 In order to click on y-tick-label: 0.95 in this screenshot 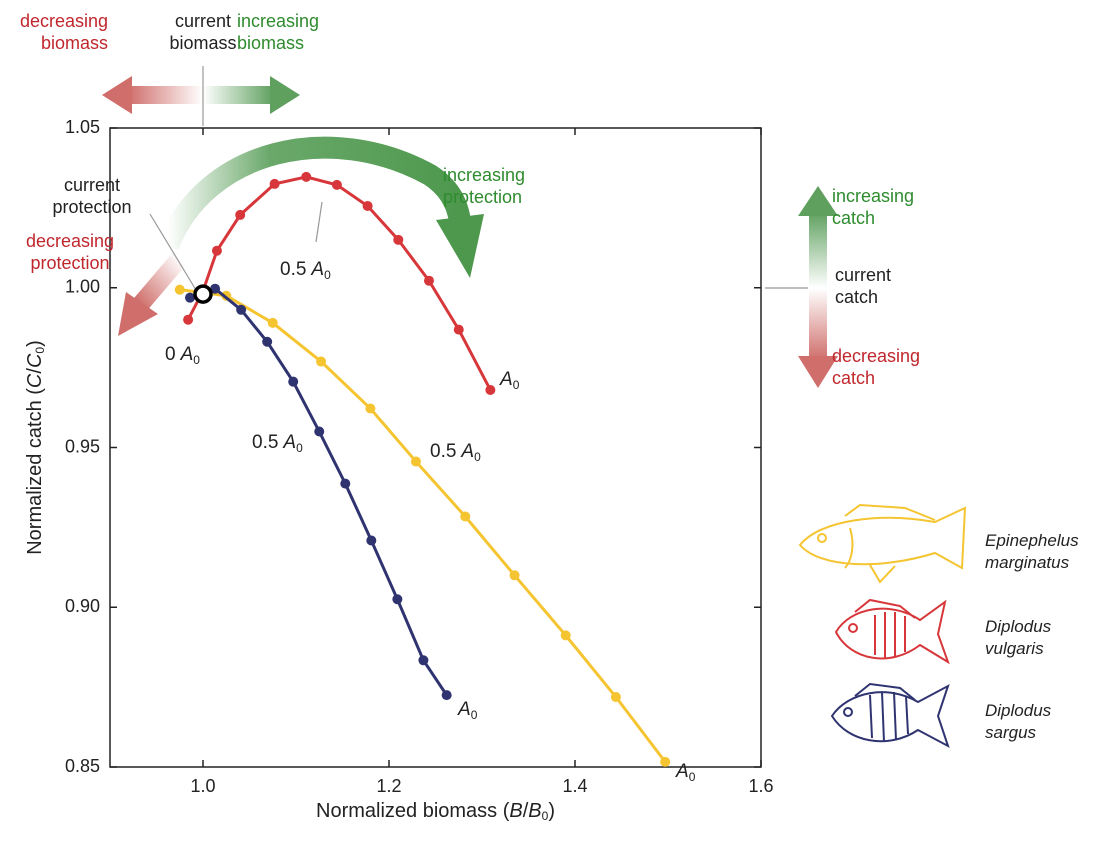, I will do `click(82, 446)`.